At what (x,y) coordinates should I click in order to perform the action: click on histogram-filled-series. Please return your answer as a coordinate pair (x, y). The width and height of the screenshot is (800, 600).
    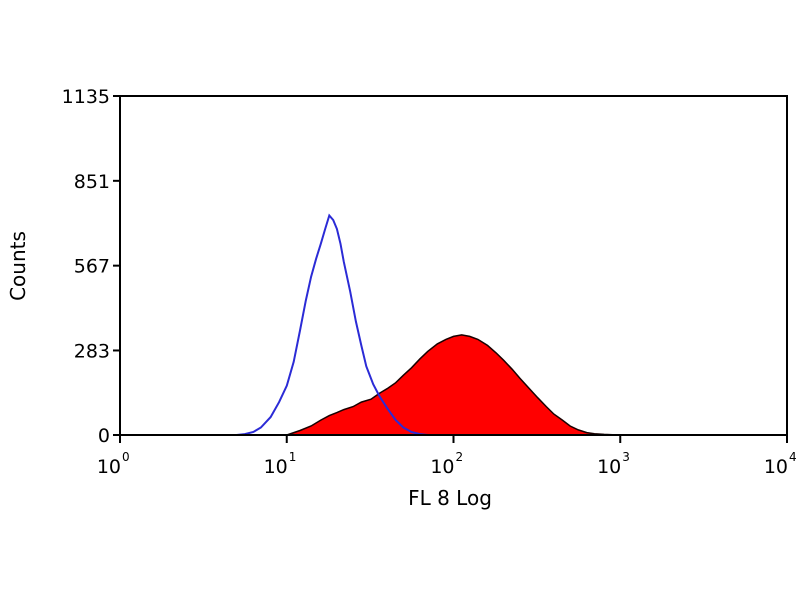
    Looking at the image, I should click on (453, 385).